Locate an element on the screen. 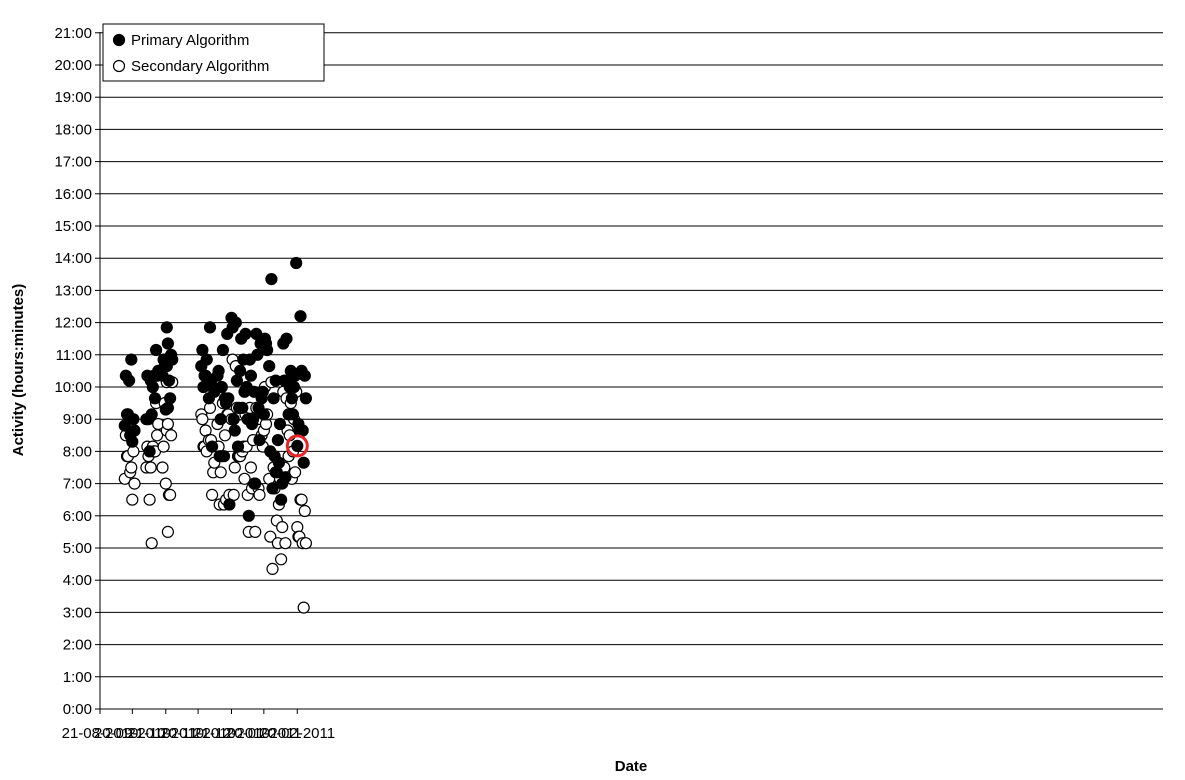 The image size is (1185, 780). y-tick-label: 8:00 is located at coordinates (77, 451).